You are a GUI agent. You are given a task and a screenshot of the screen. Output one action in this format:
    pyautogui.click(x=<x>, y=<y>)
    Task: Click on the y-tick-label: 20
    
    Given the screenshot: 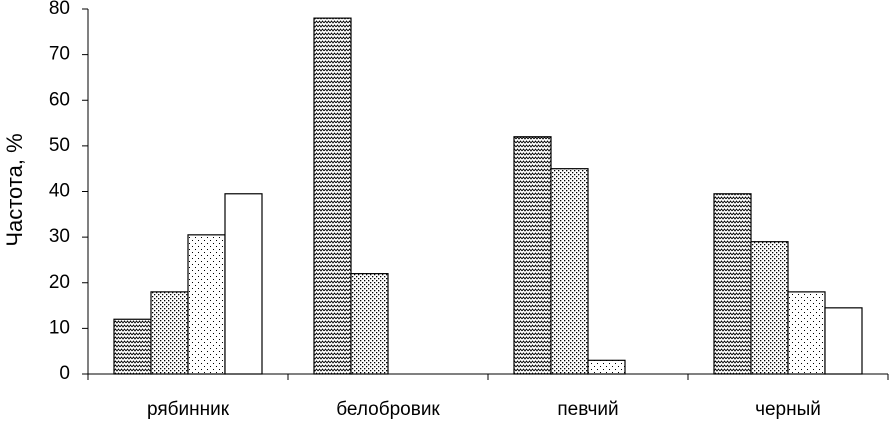 What is the action you would take?
    pyautogui.click(x=59, y=282)
    